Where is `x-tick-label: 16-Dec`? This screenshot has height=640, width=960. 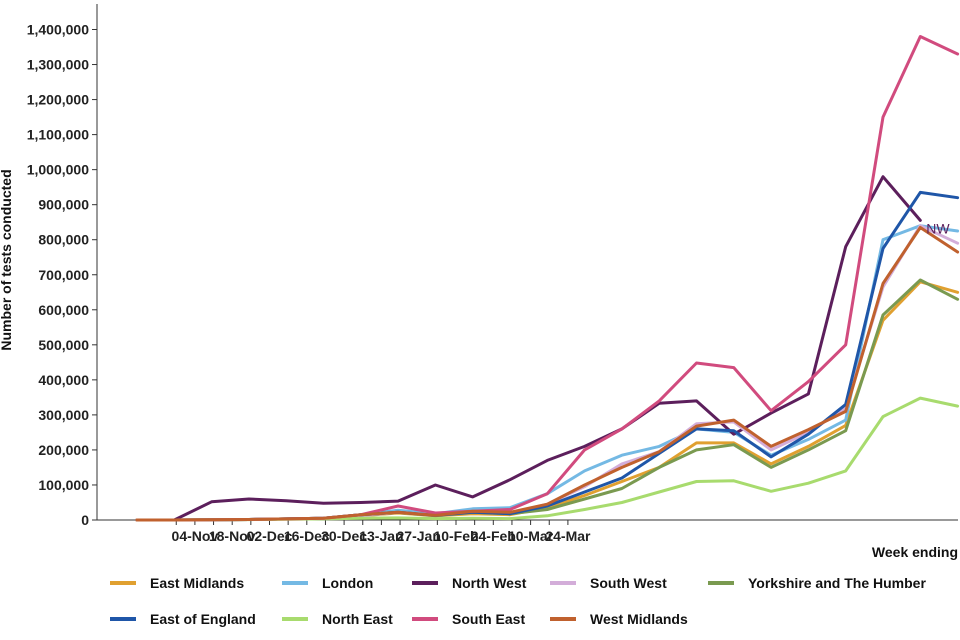 x-tick-label: 16-Dec is located at coordinates (307, 536).